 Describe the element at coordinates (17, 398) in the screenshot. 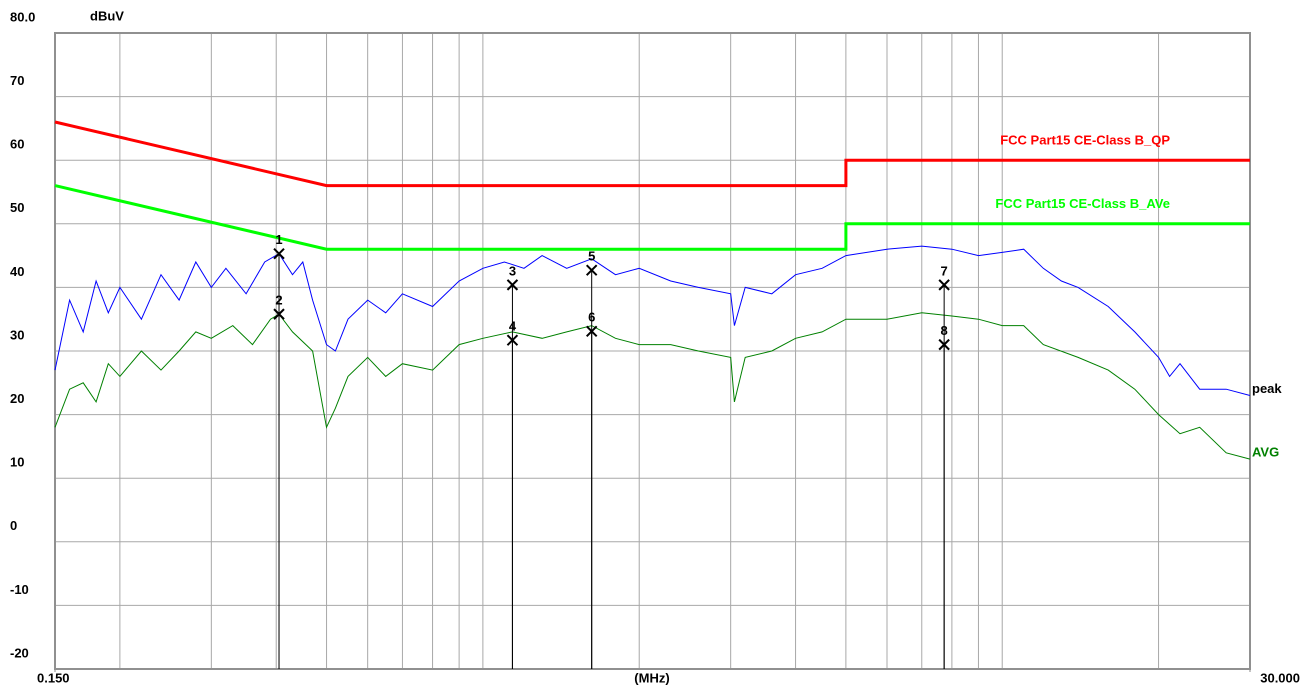

I see `y-tick-label: 20` at that location.